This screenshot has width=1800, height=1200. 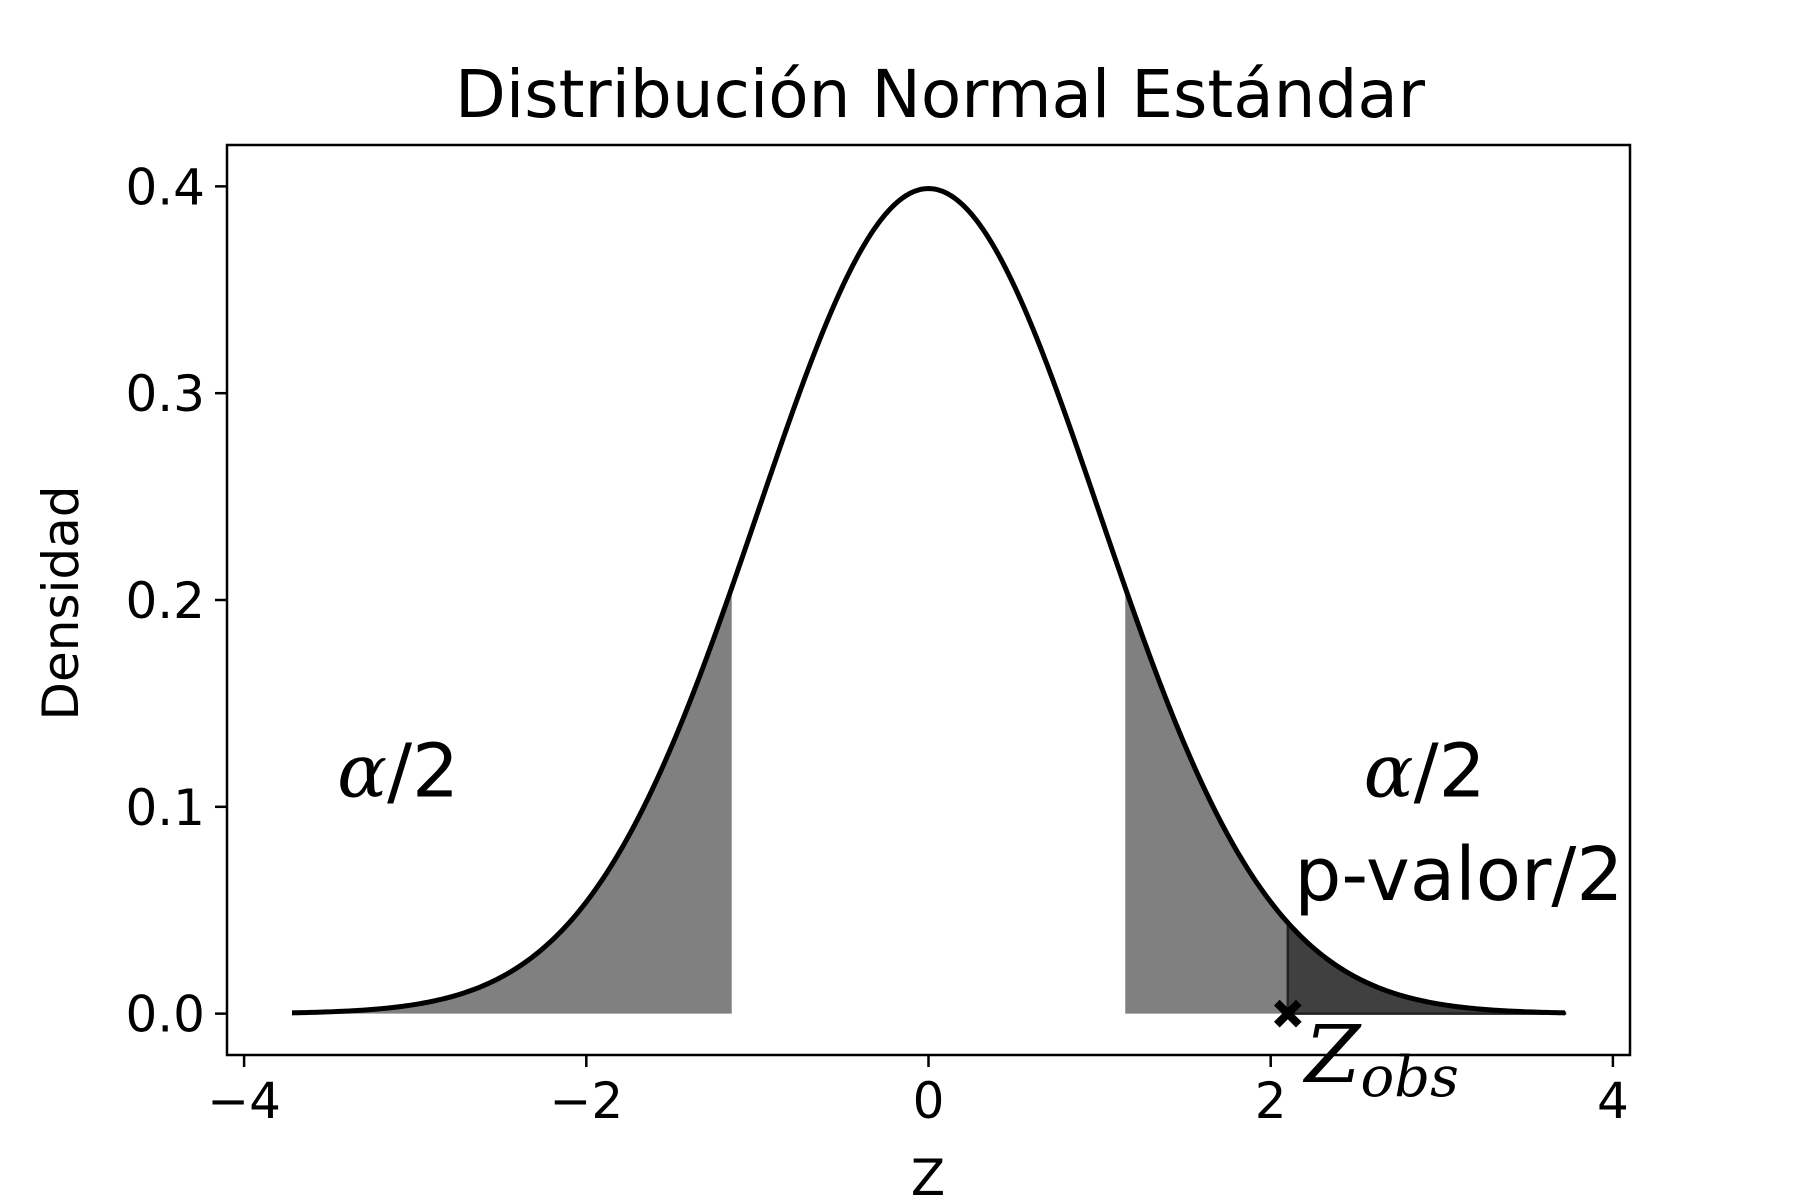 I want to click on z-obs-label: Zobs, so click(x=1380, y=1059).